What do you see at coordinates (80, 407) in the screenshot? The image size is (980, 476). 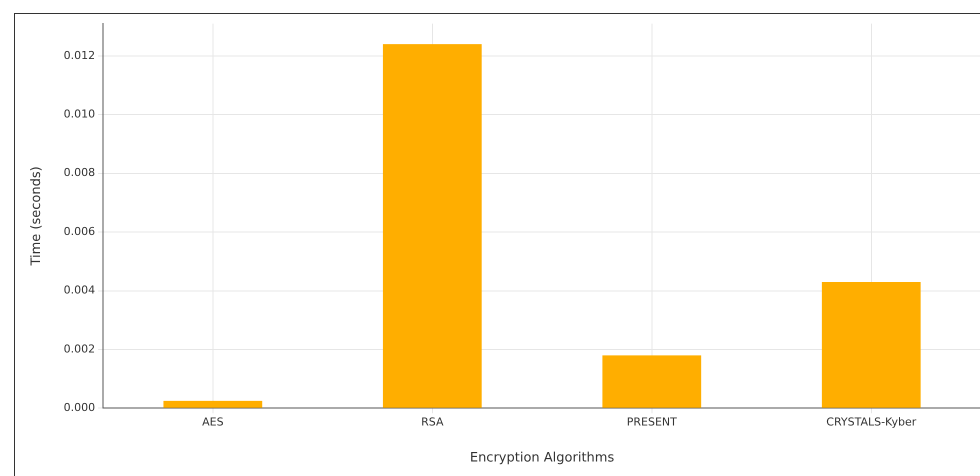 I see `y-tick-label: 0.000` at bounding box center [80, 407].